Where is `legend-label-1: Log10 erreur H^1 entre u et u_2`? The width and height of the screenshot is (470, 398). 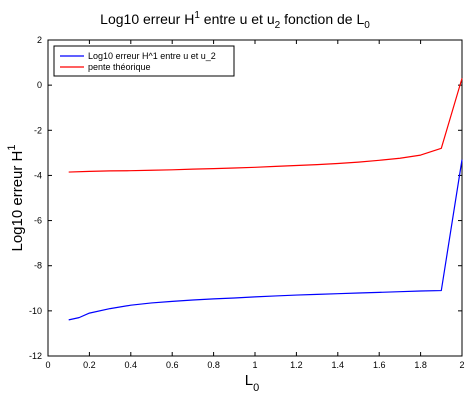 legend-label-1: Log10 erreur H^1 entre u et u_2 is located at coordinates (152, 56).